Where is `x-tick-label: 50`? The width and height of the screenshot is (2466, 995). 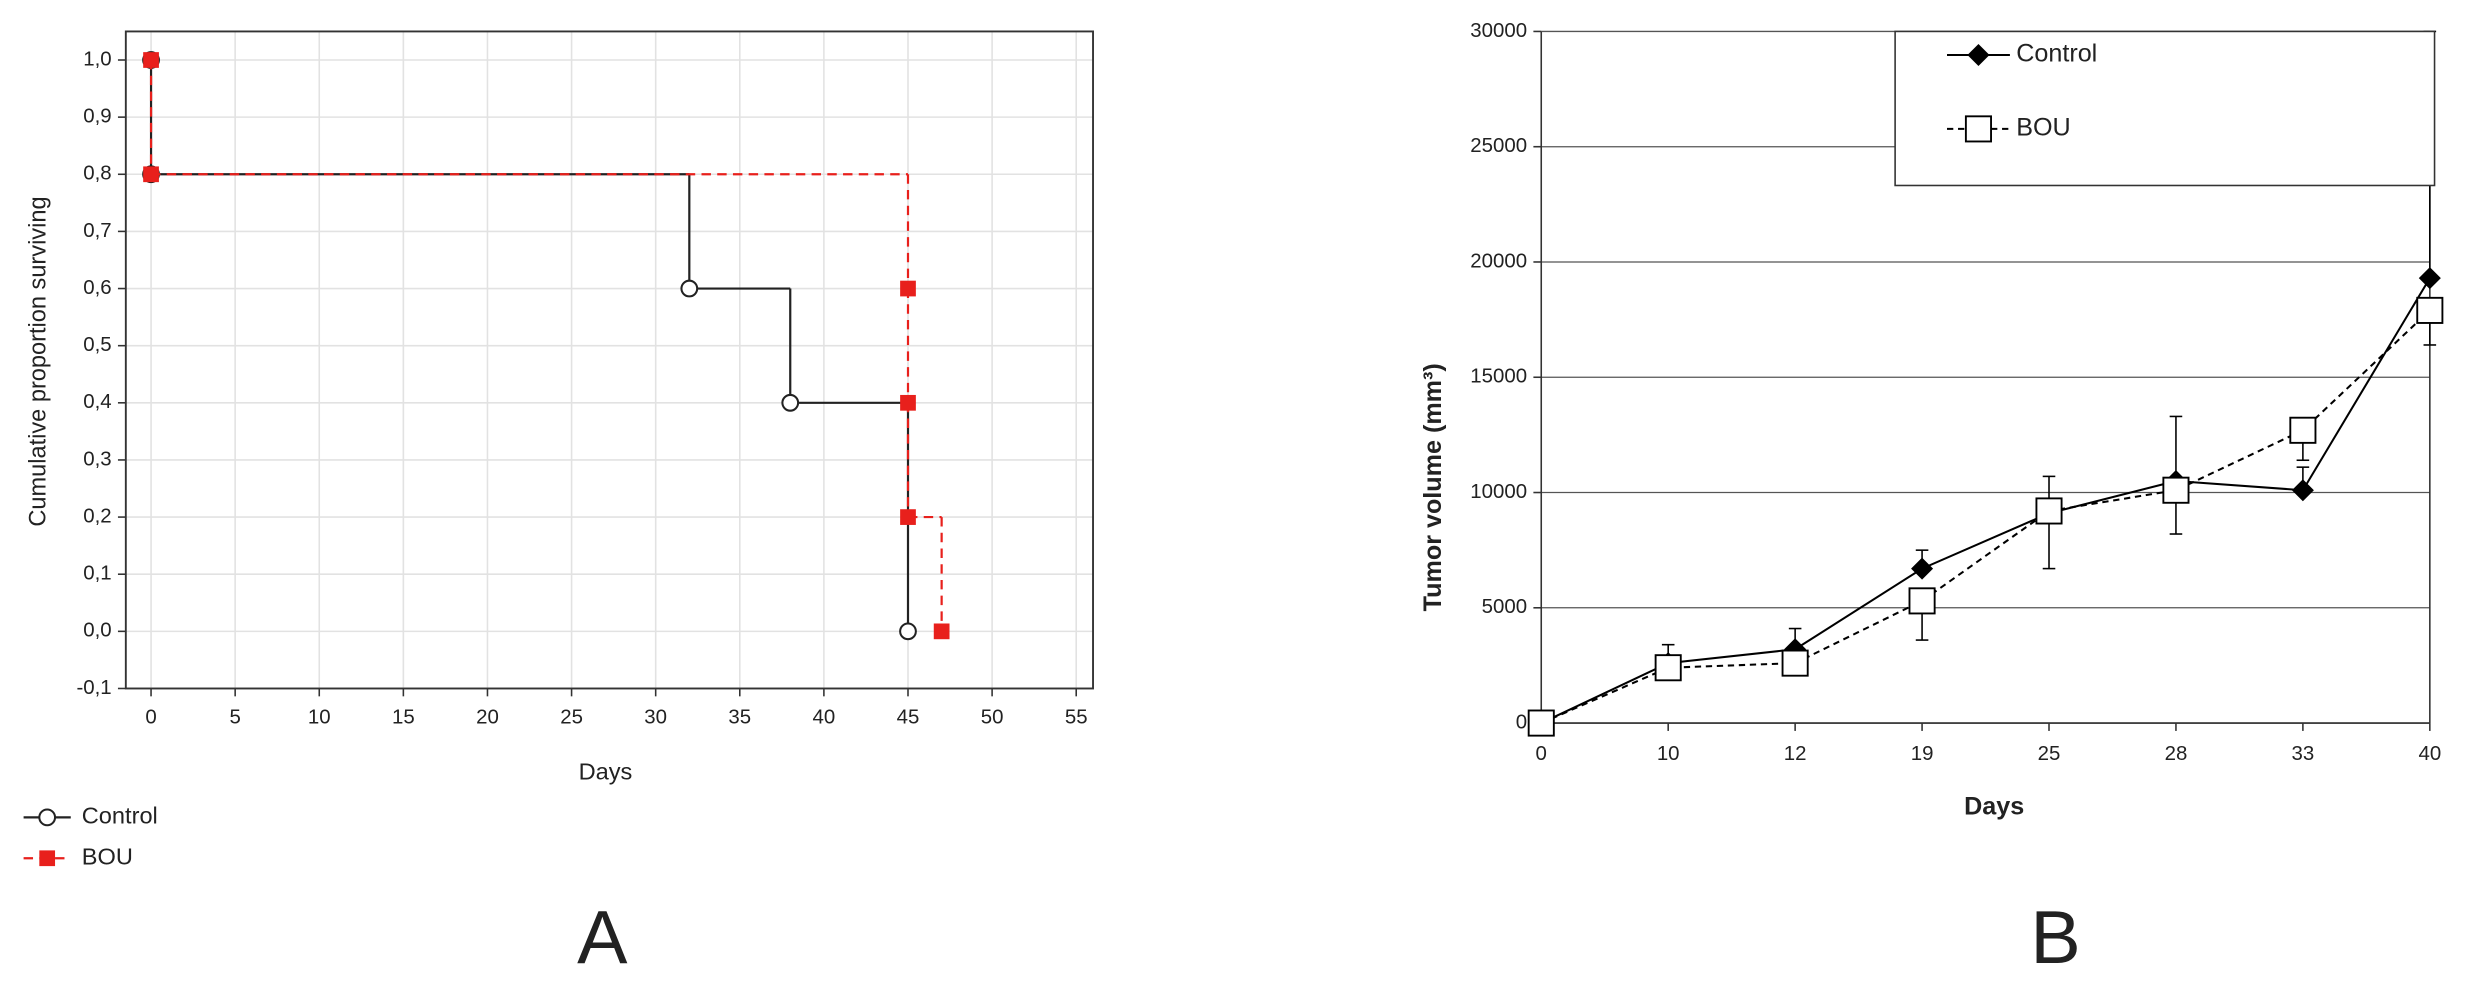 x-tick-label: 50 is located at coordinates (992, 718).